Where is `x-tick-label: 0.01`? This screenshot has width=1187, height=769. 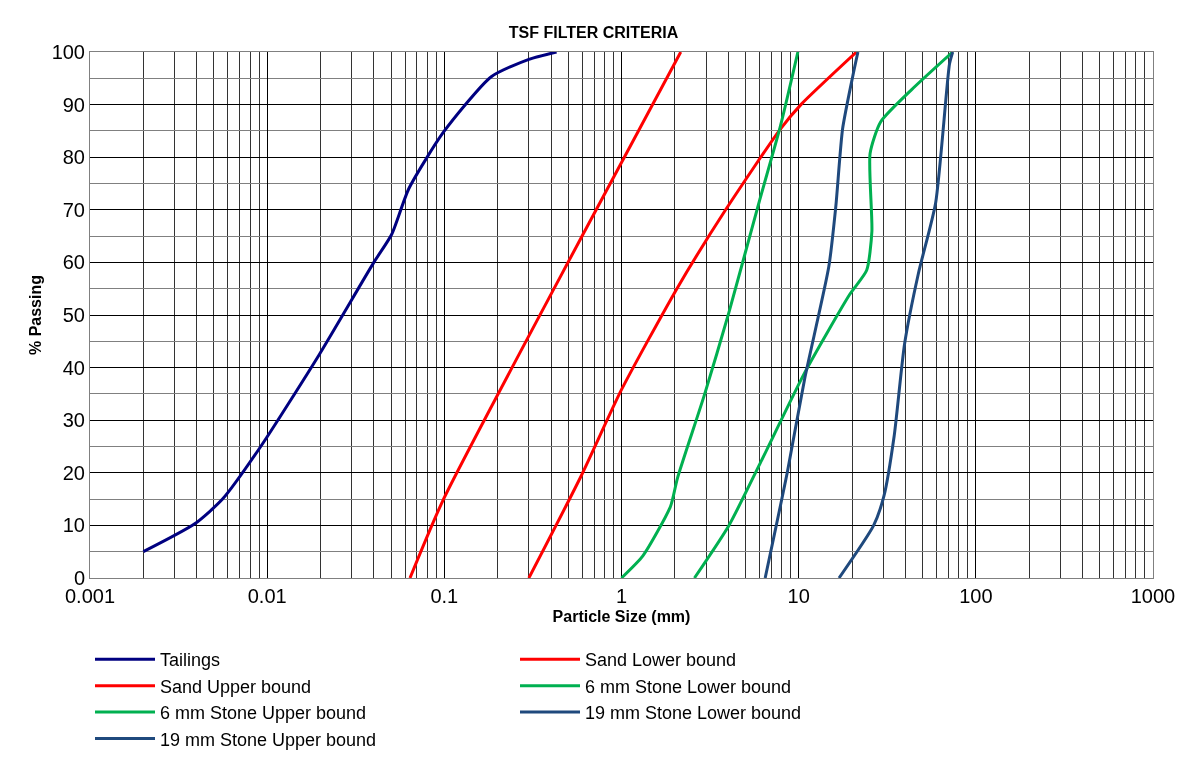 x-tick-label: 0.01 is located at coordinates (267, 596).